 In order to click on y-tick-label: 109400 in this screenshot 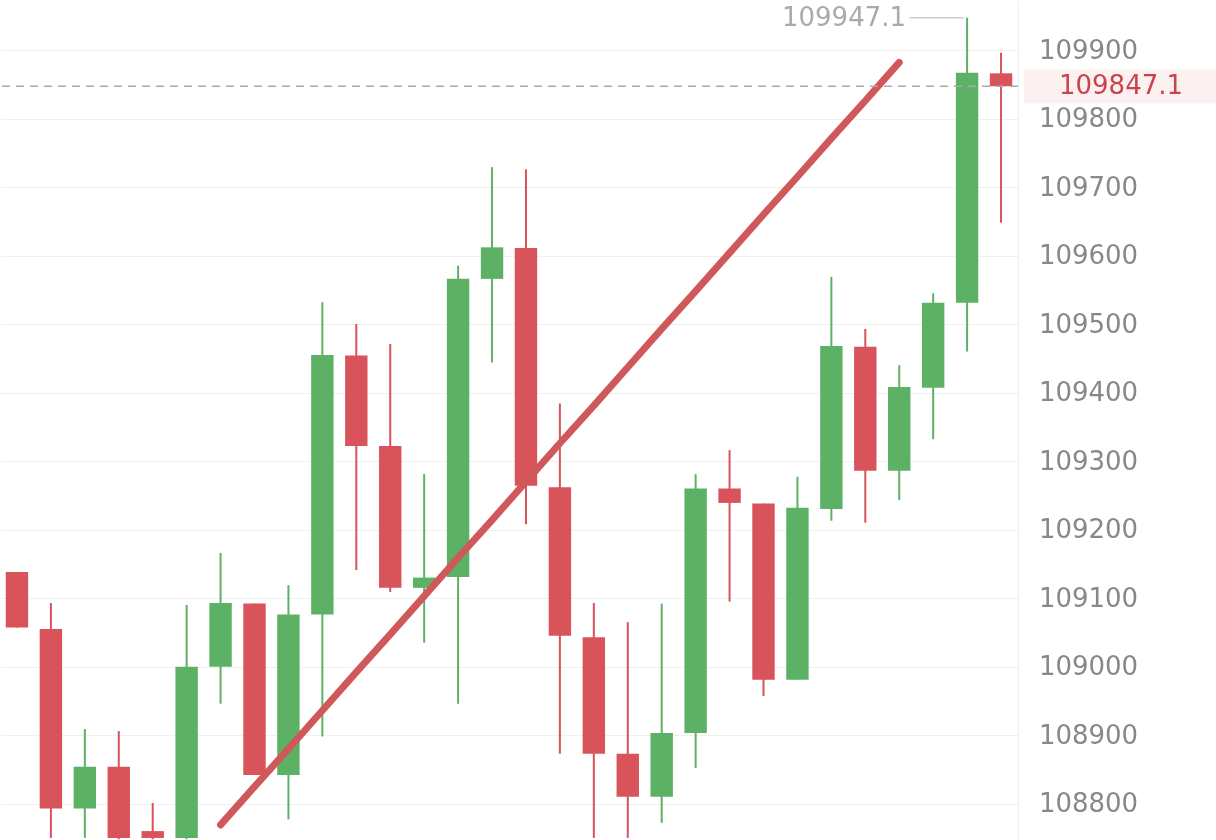, I will do `click(1088, 392)`.